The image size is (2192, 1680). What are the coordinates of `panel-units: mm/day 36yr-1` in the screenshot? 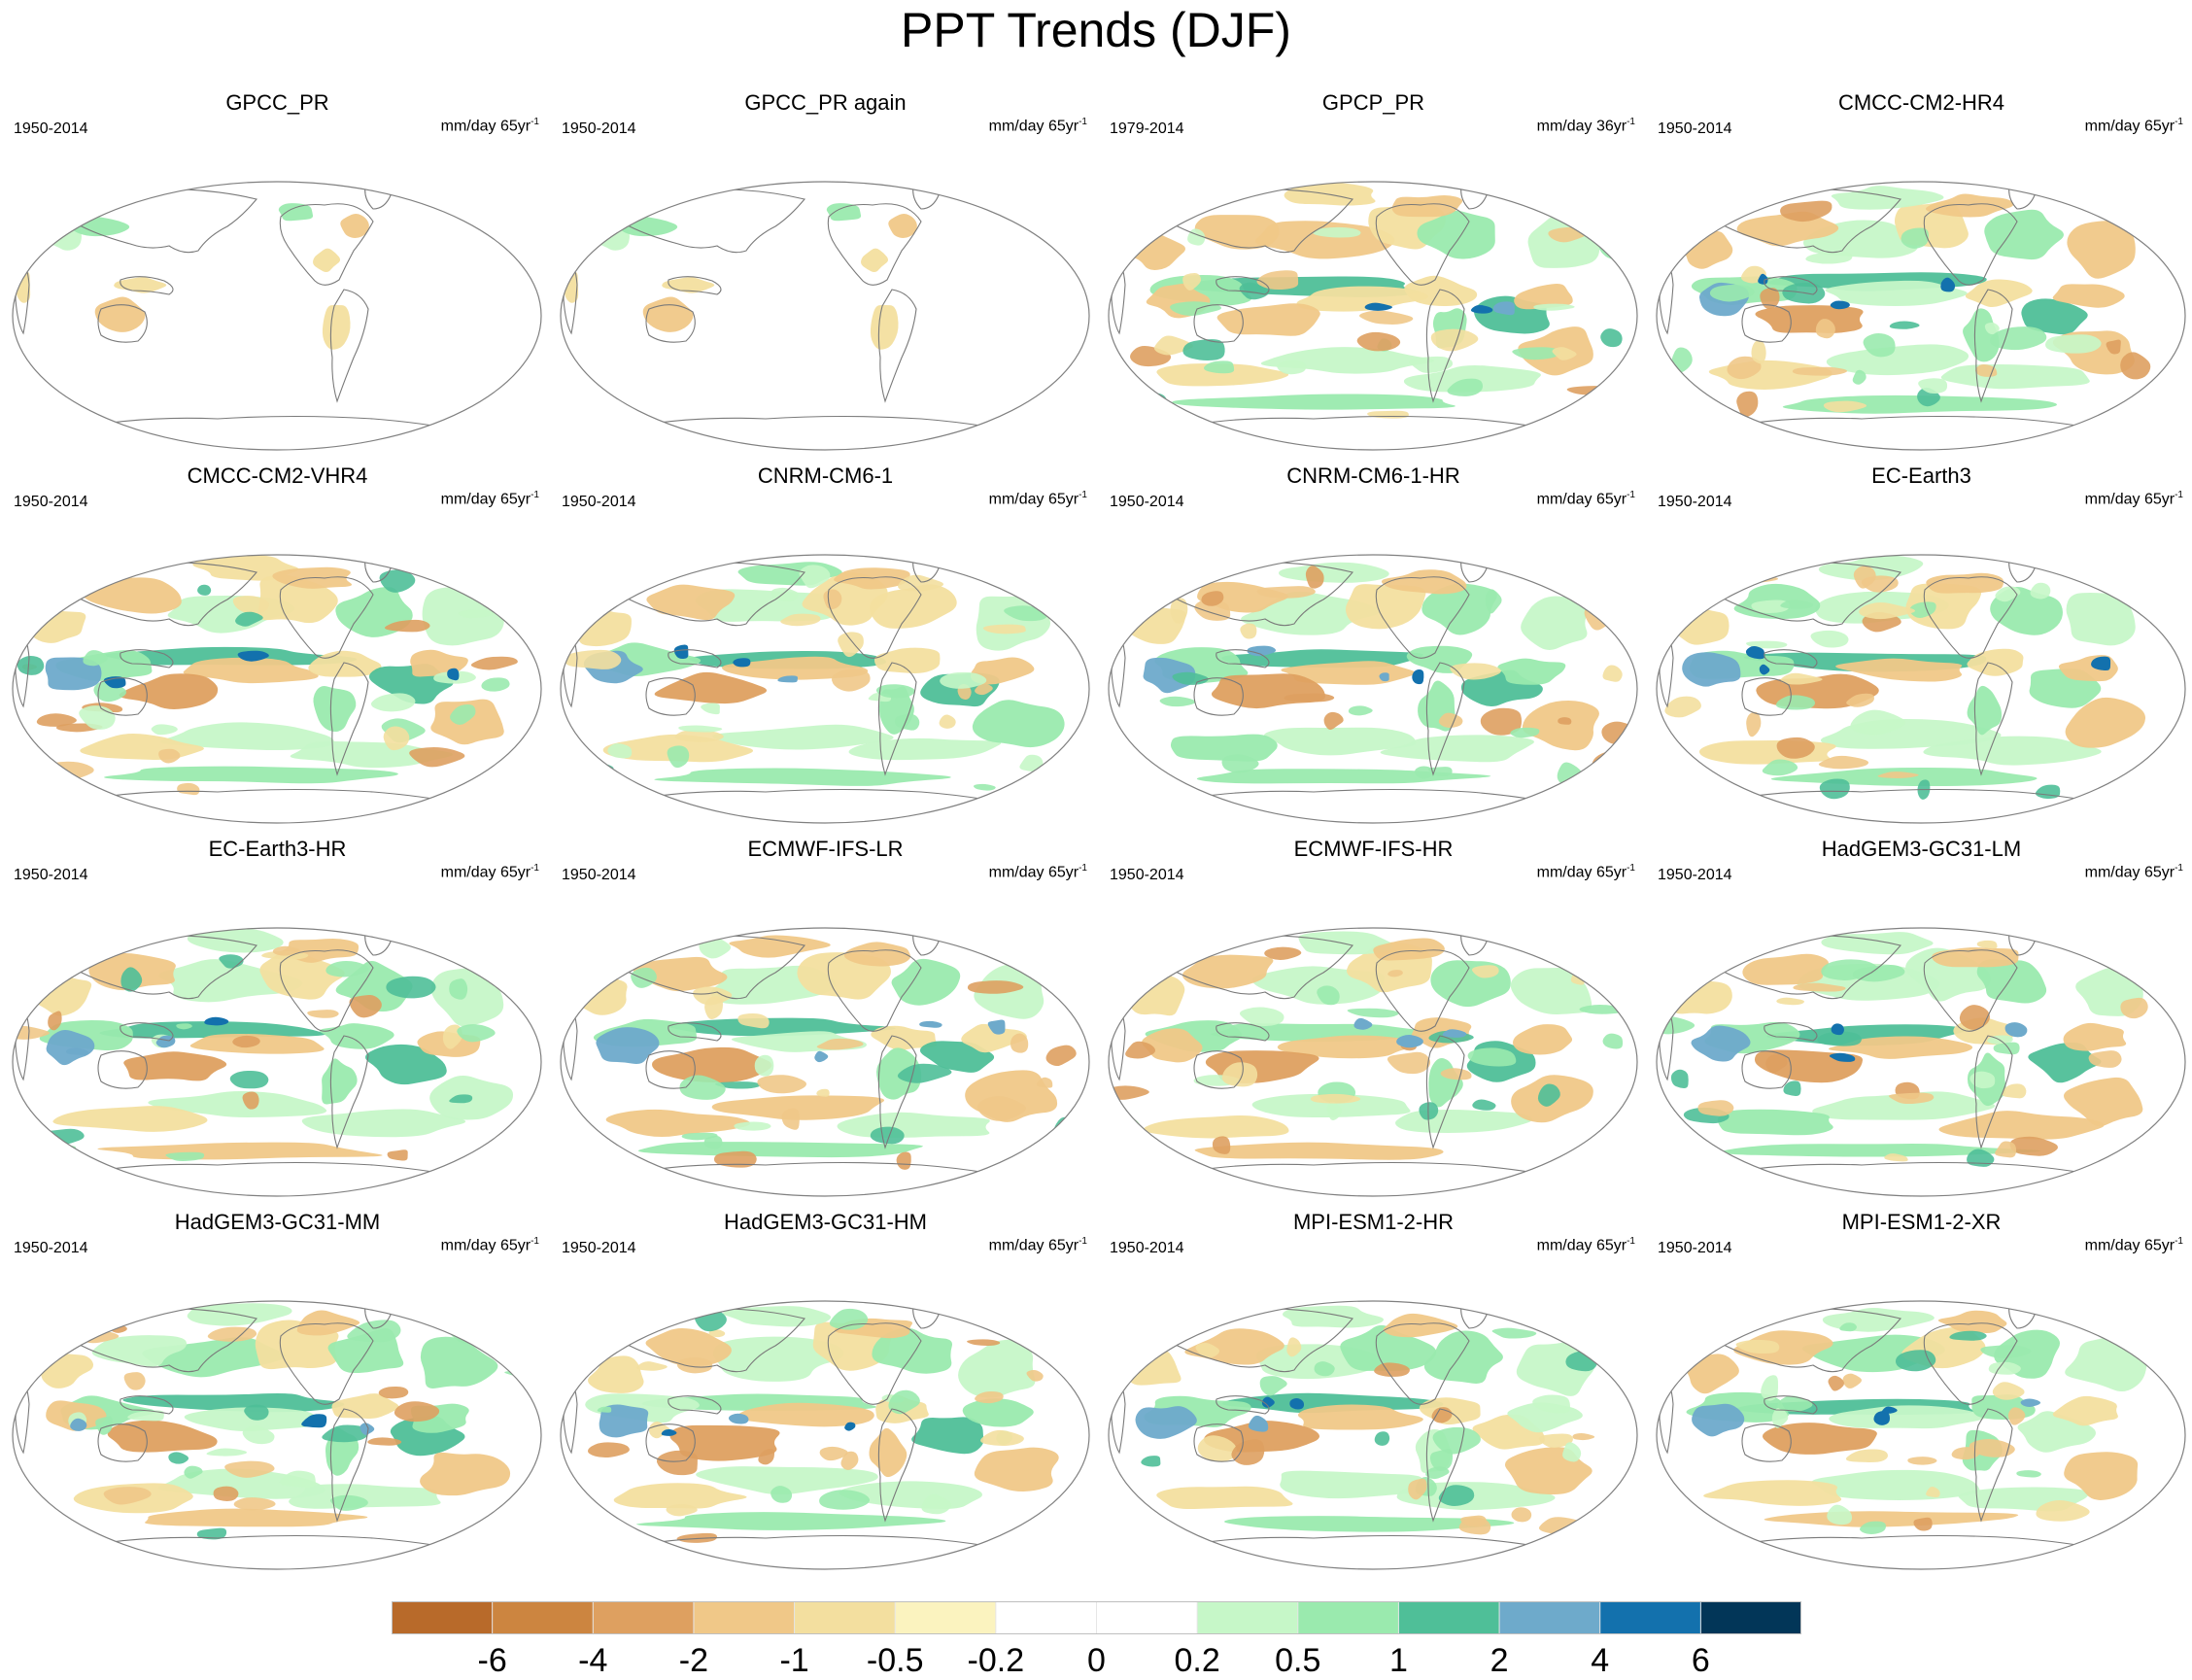 It's located at (1586, 126).